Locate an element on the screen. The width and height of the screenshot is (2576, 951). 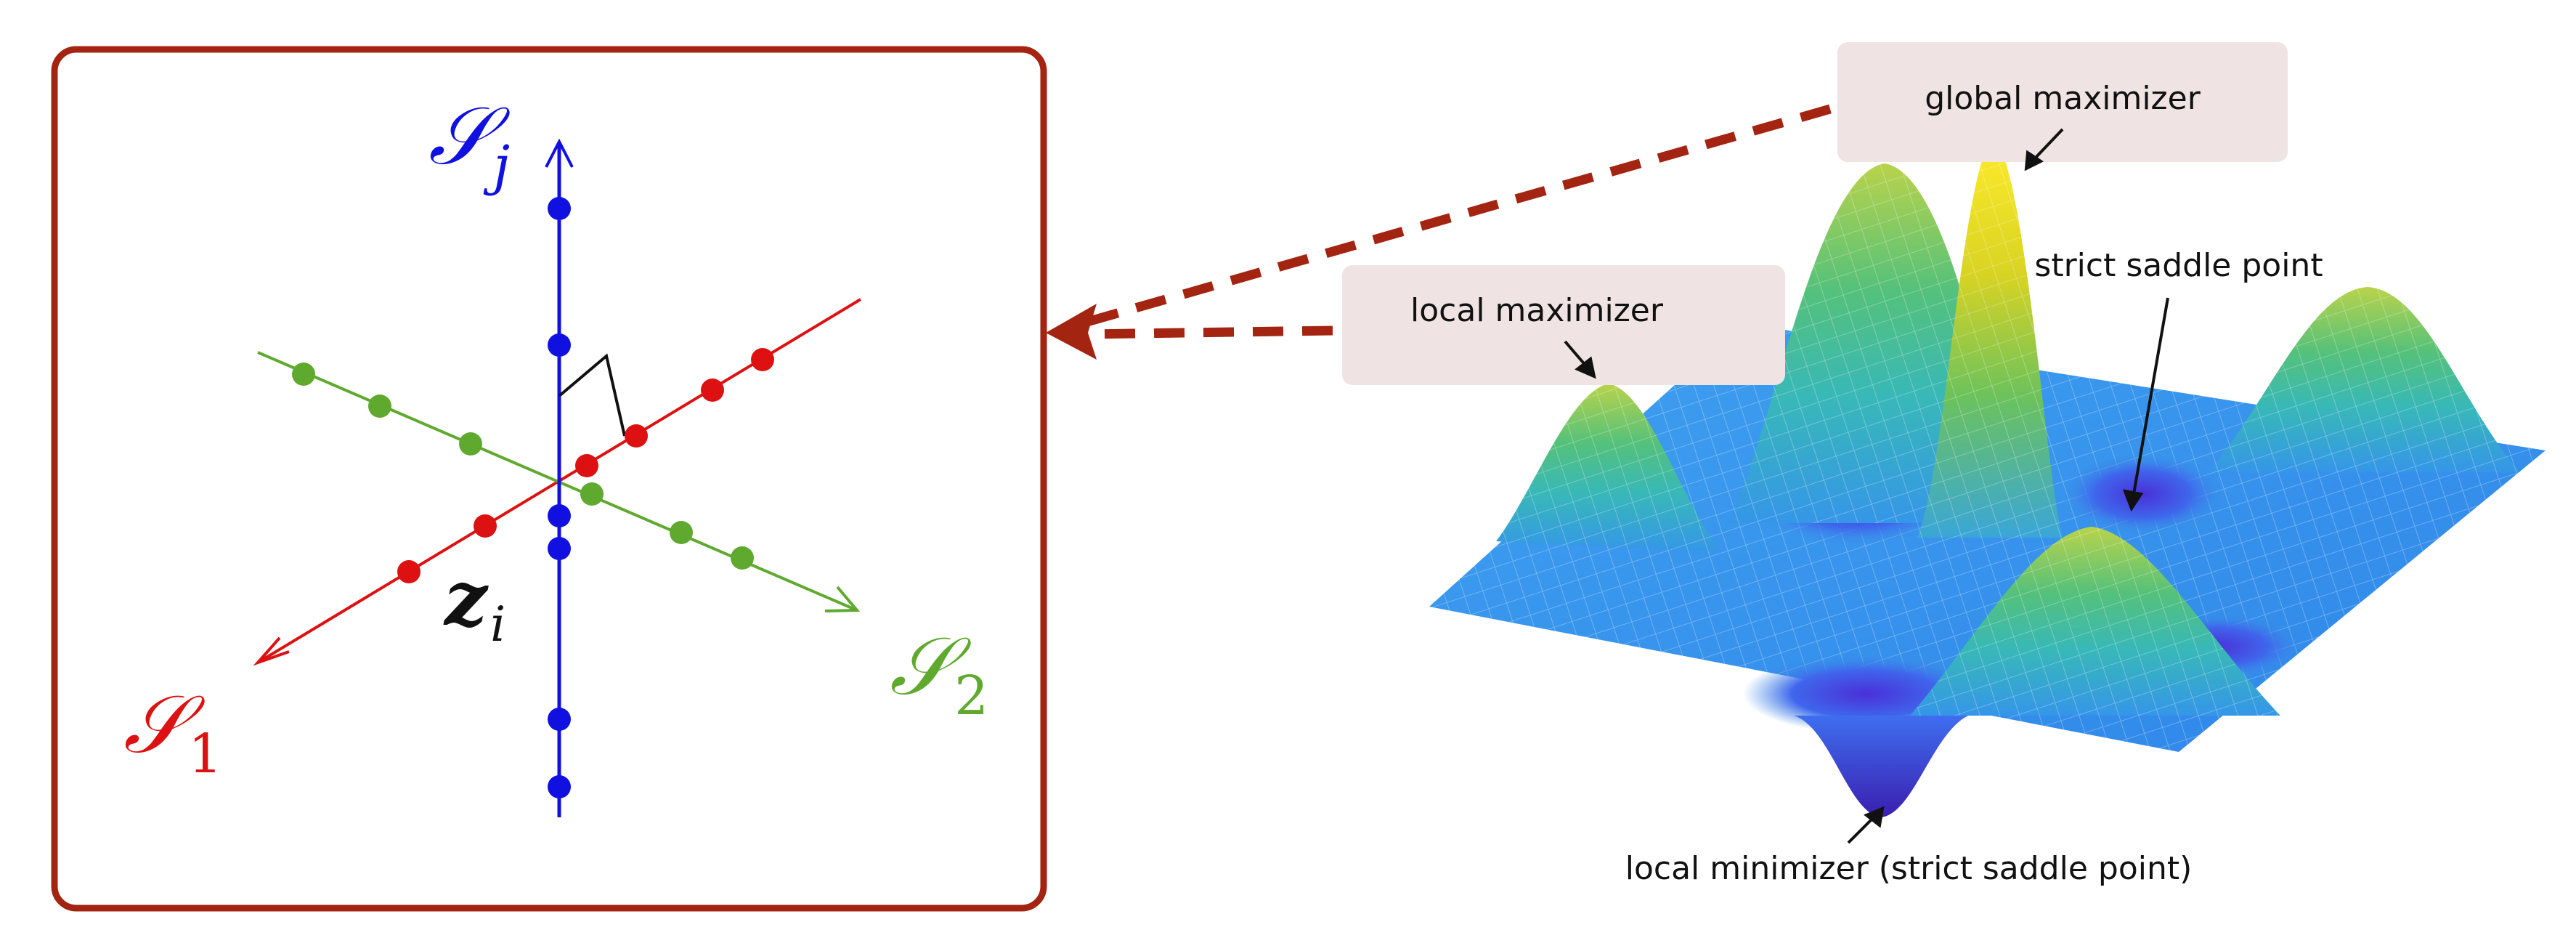
s2-points is located at coordinates (523, 467).